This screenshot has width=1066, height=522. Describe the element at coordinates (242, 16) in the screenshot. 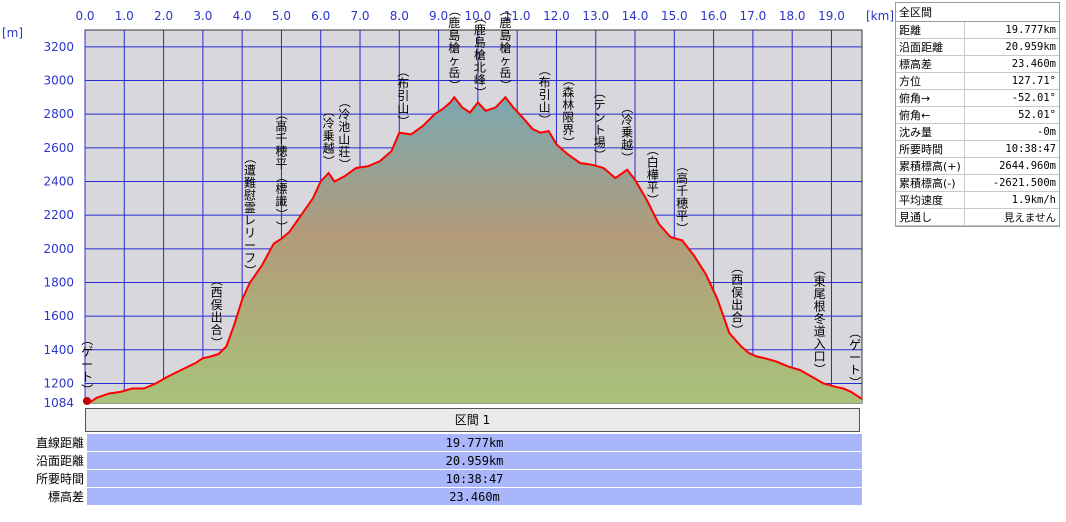

I see `x-tick-label: 4.0` at that location.